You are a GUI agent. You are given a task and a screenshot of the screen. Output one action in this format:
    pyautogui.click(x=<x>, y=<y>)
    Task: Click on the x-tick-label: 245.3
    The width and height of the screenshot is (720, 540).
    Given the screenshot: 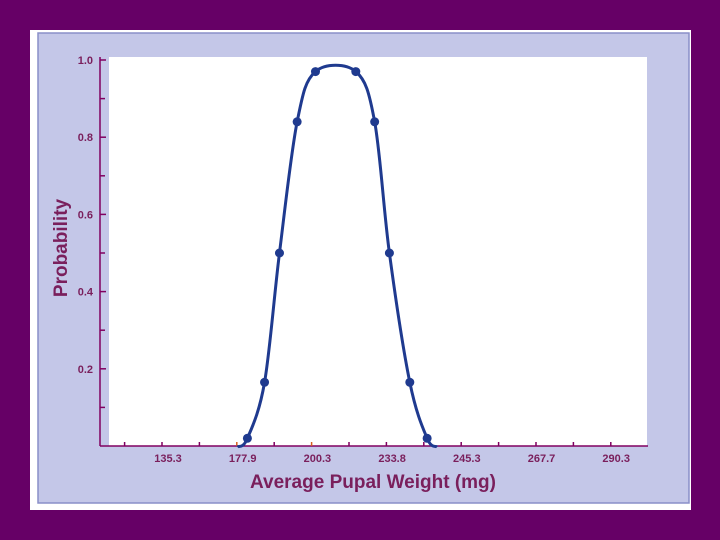 What is the action you would take?
    pyautogui.click(x=467, y=459)
    